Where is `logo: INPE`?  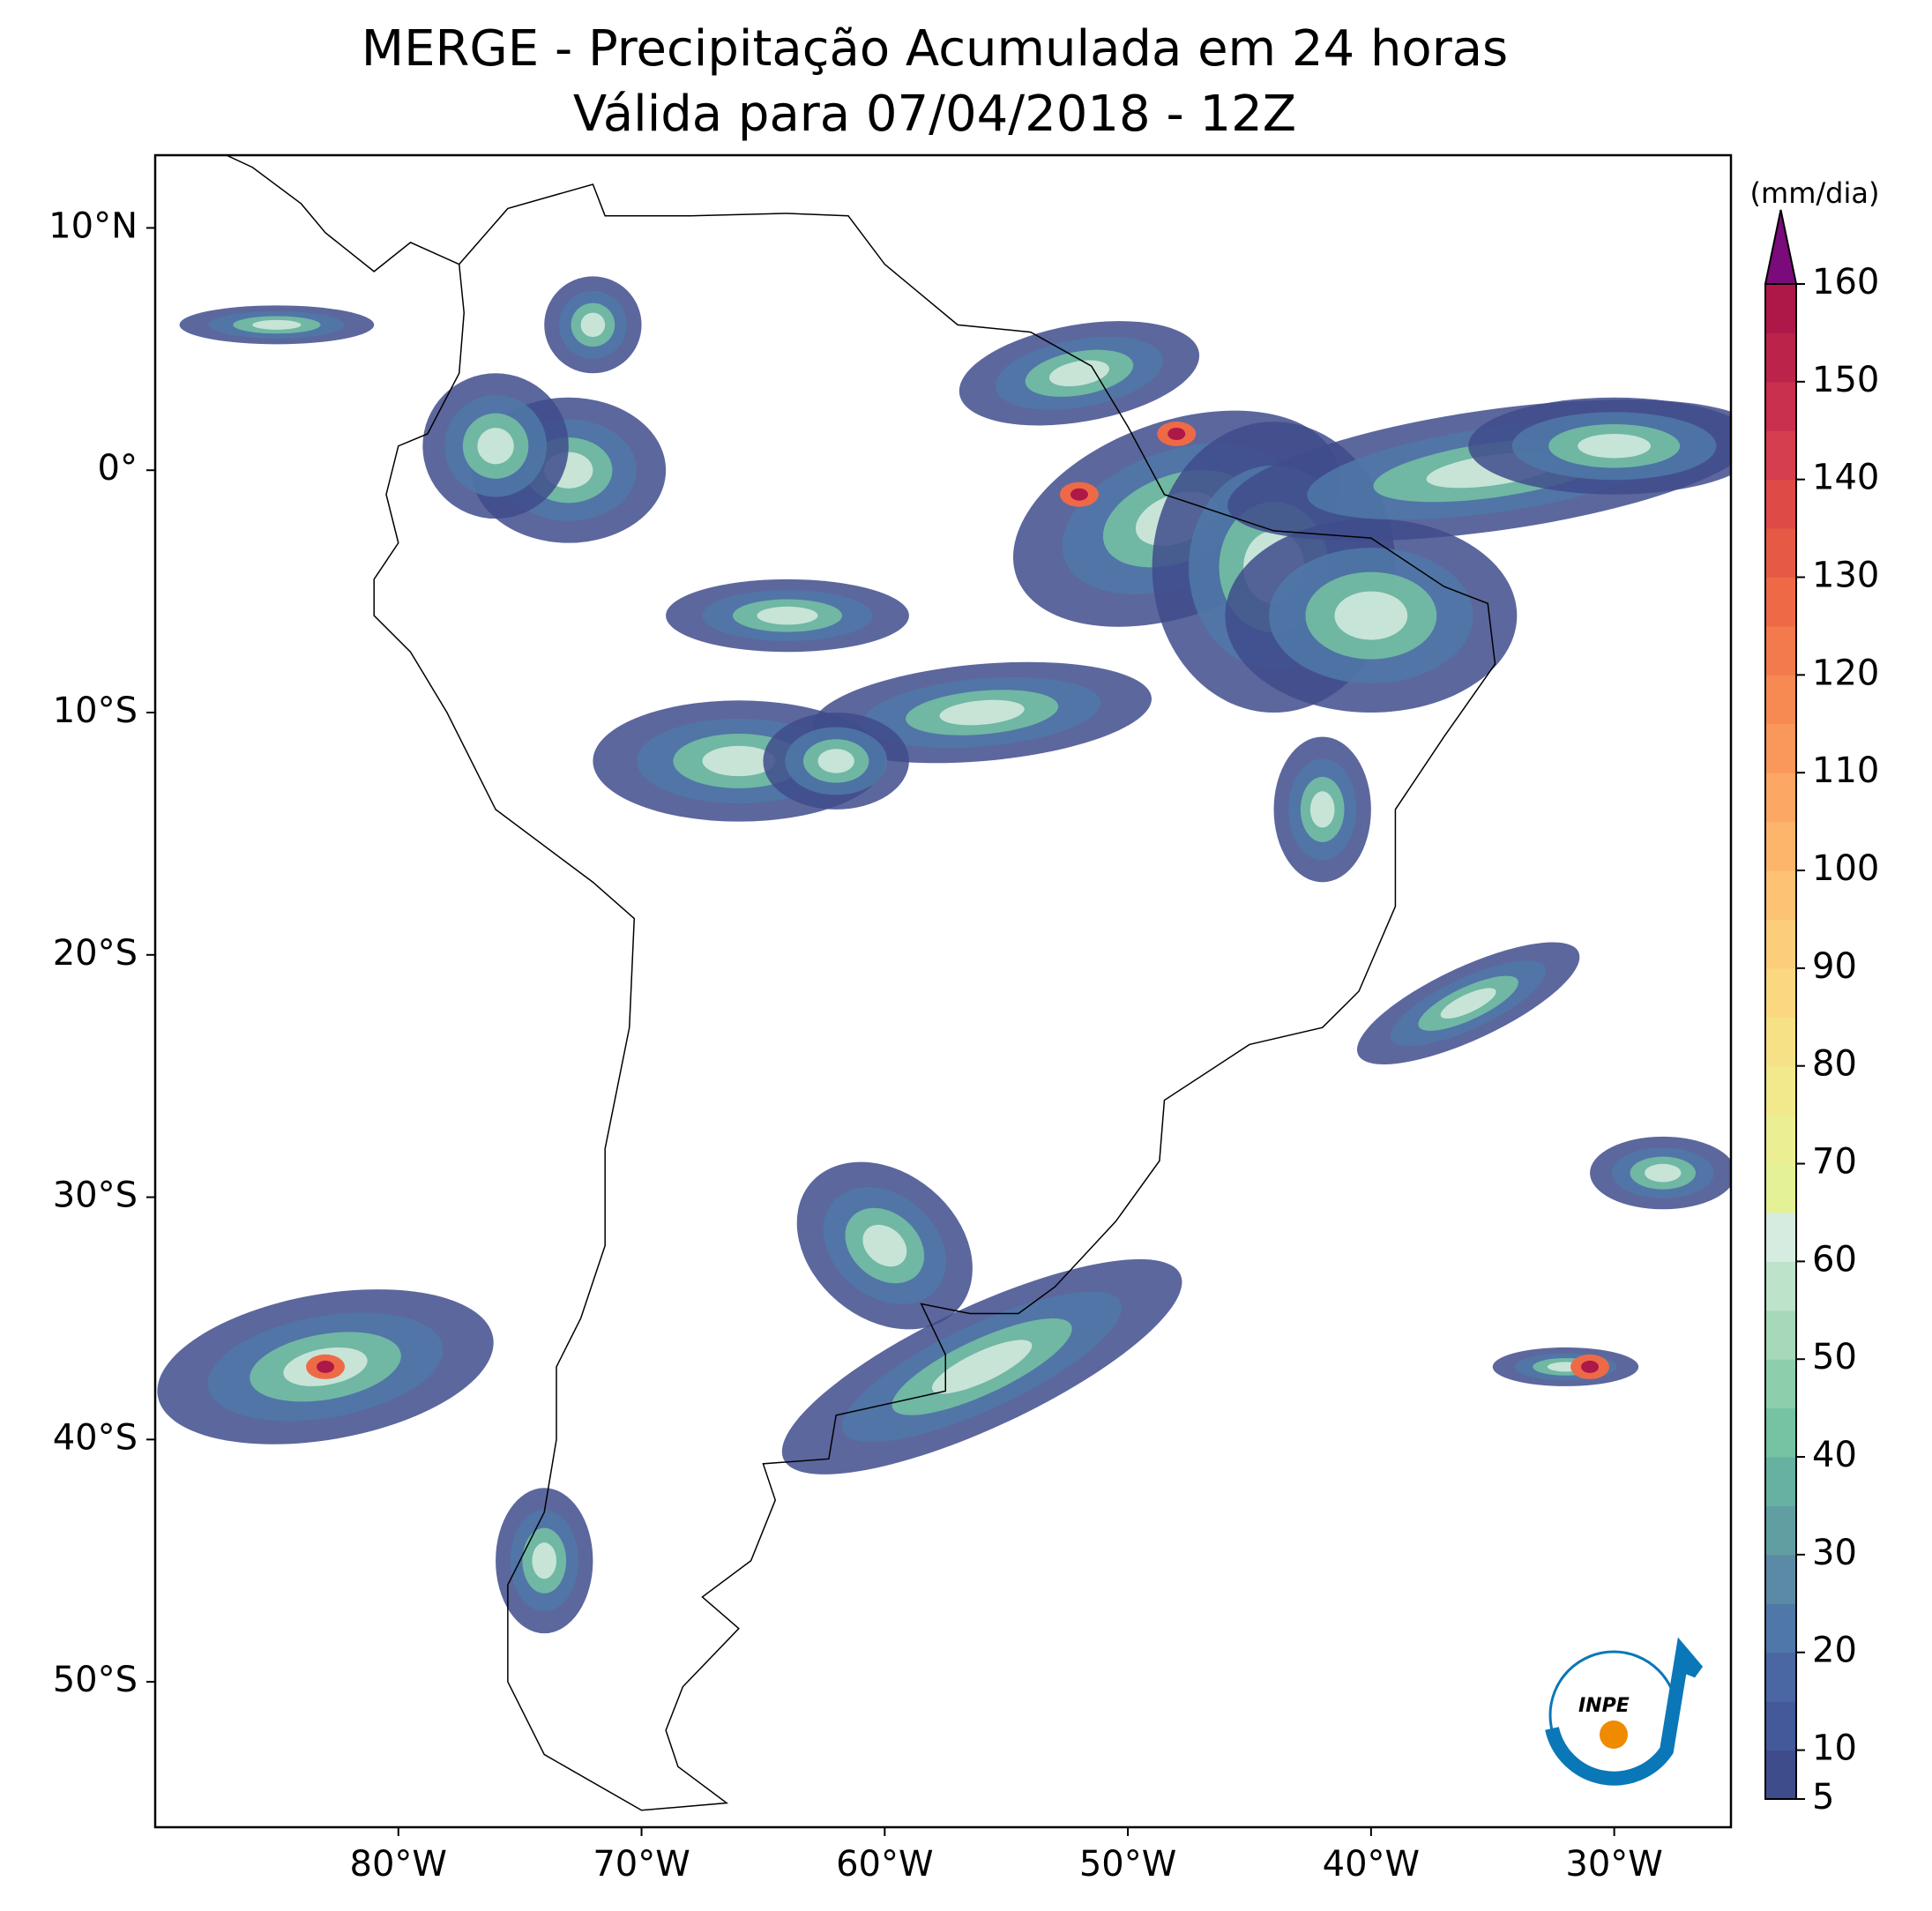 logo: INPE is located at coordinates (1624, 1712).